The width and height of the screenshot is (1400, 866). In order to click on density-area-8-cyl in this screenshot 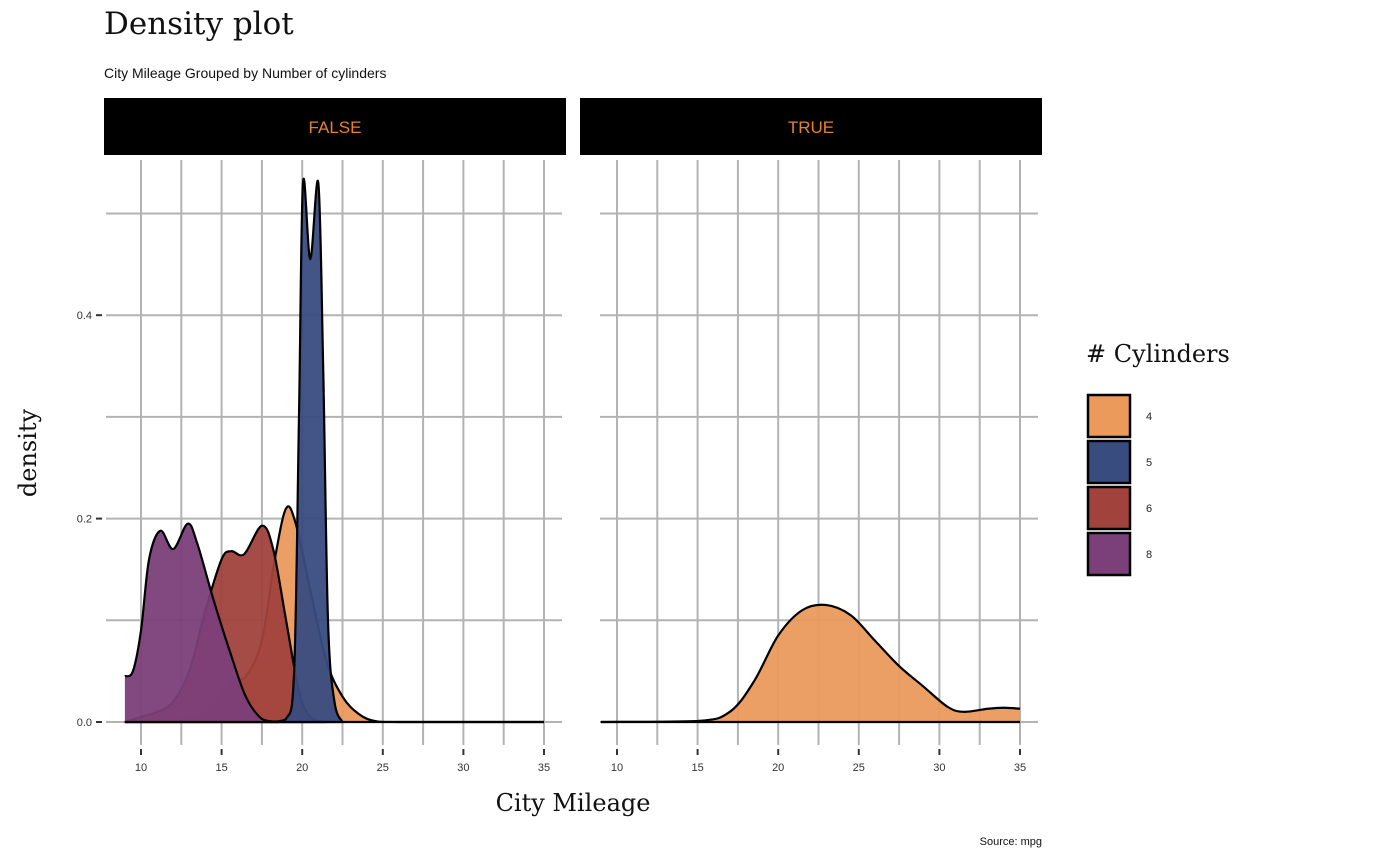, I will do `click(201, 622)`.